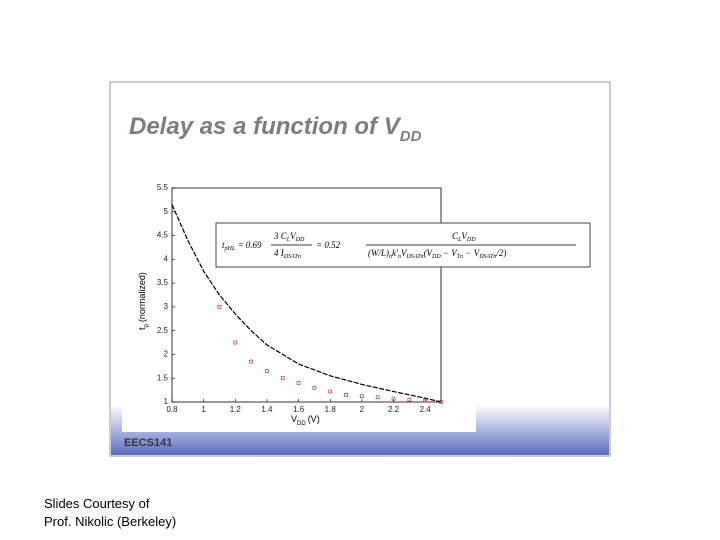 Image resolution: width=720 pixels, height=540 pixels. Describe the element at coordinates (163, 282) in the screenshot. I see `y-tick-label: 3.5` at that location.